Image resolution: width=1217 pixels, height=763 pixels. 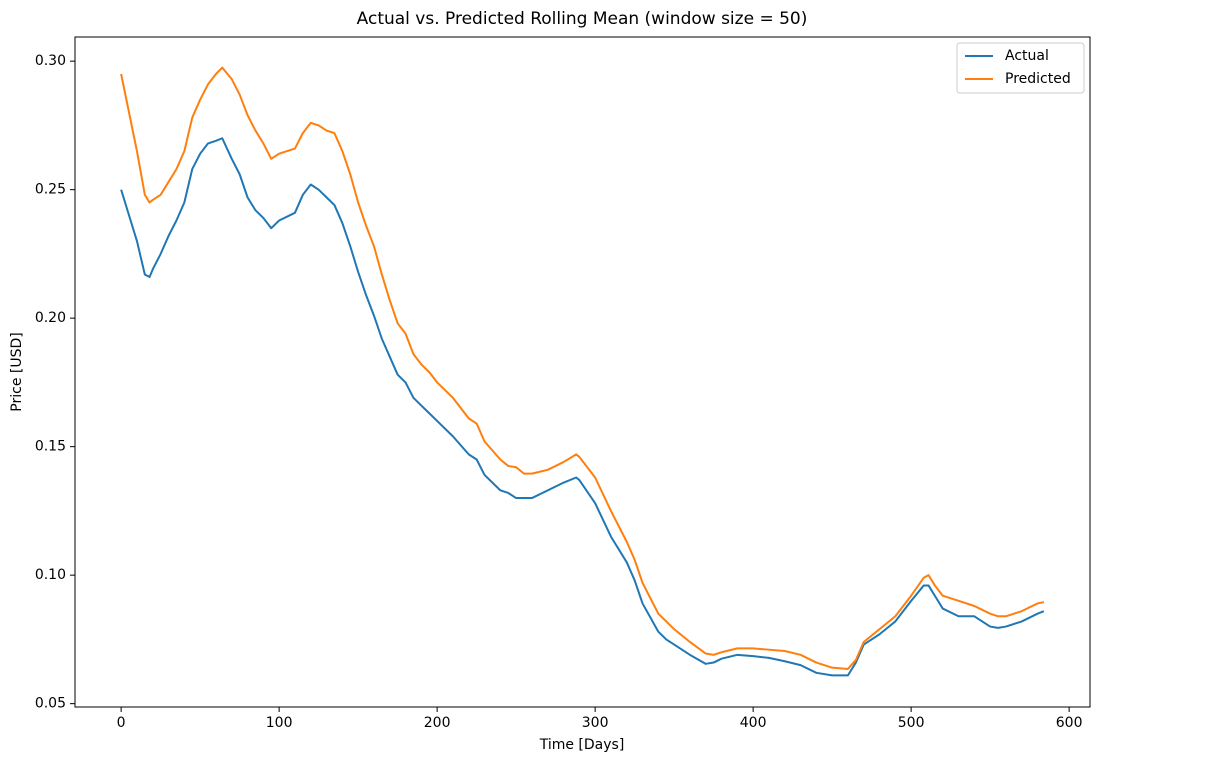 What do you see at coordinates (50, 575) in the screenshot?
I see `y-tick-label: 0.10` at bounding box center [50, 575].